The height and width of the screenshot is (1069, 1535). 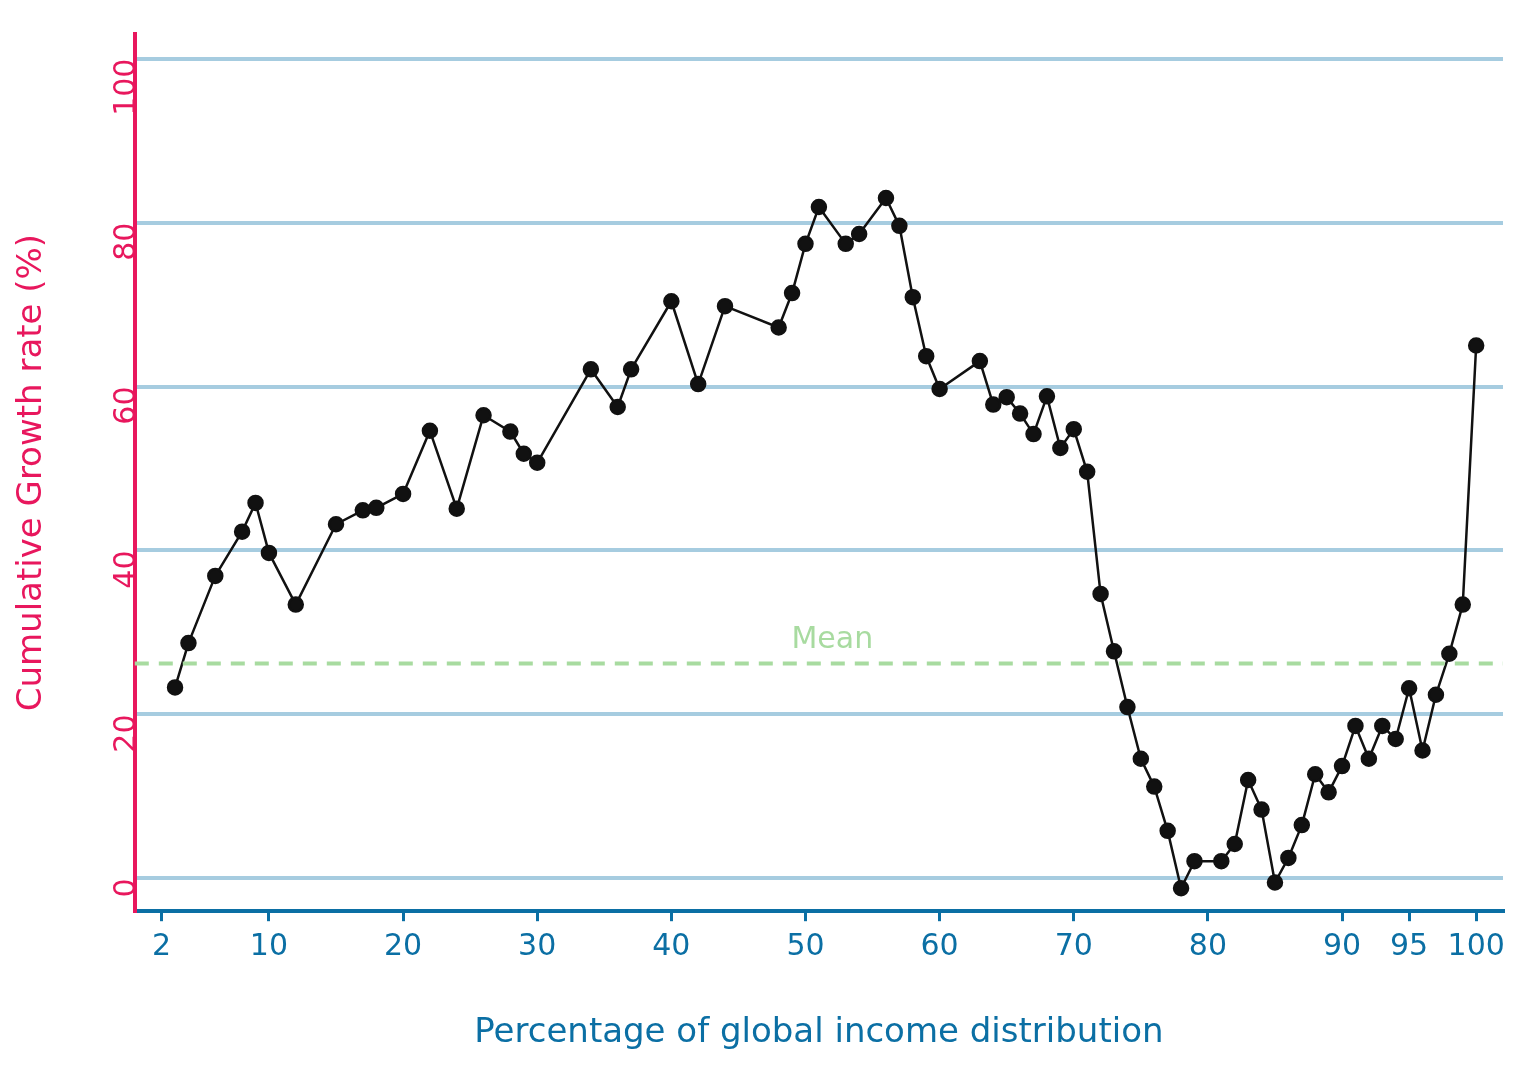 What do you see at coordinates (537, 944) in the screenshot?
I see `x-tick-label: 30` at bounding box center [537, 944].